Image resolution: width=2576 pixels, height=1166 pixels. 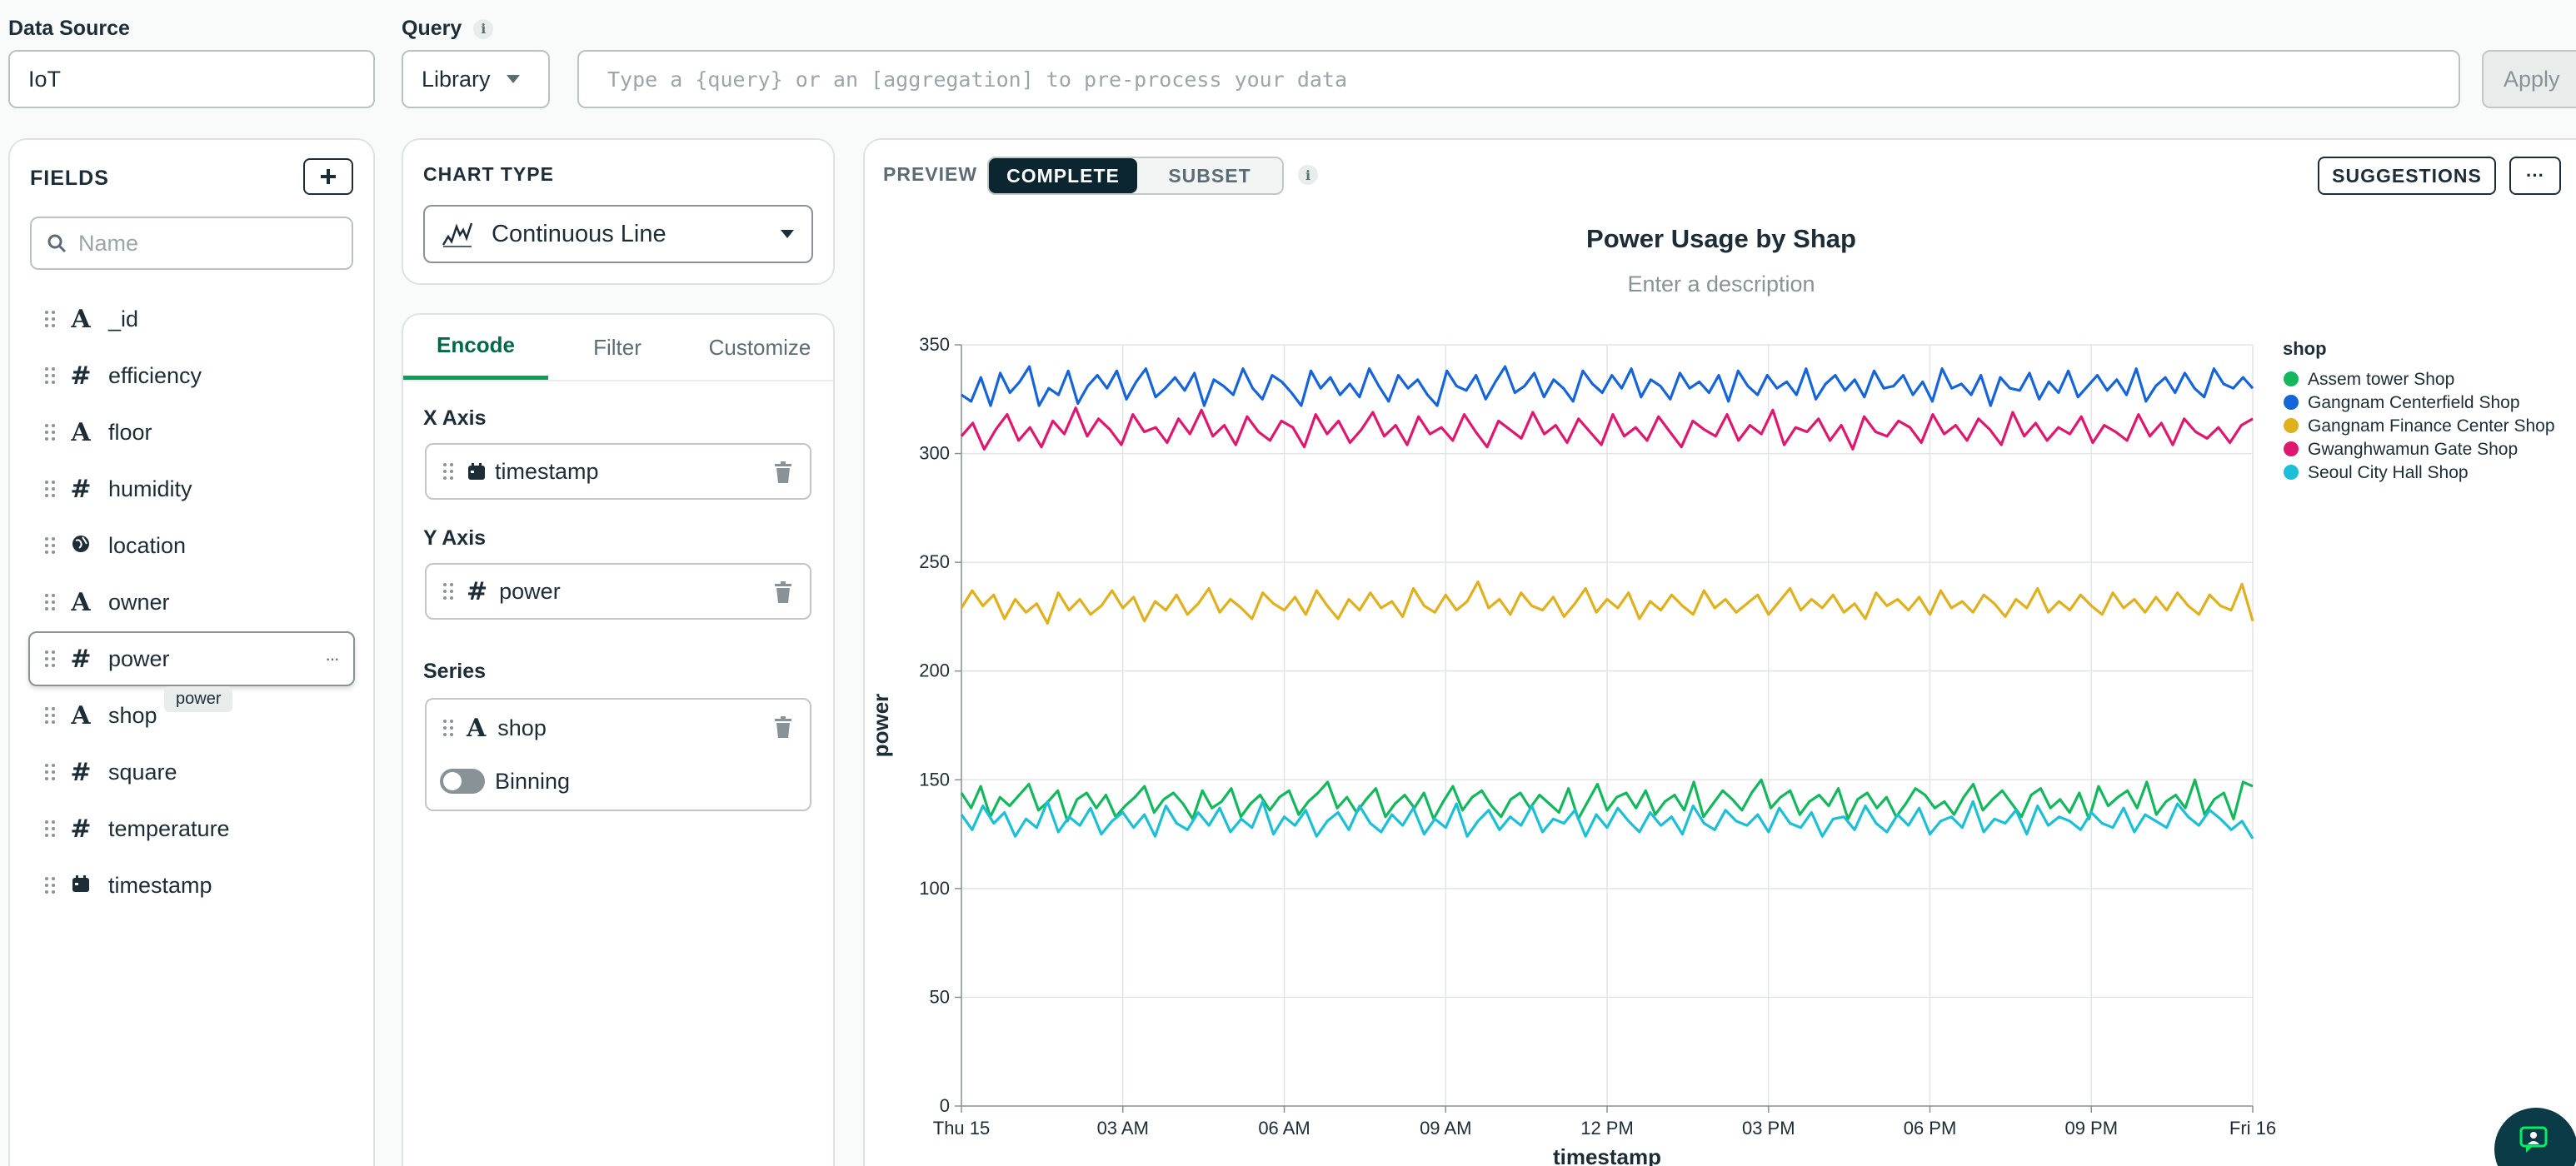 What do you see at coordinates (522, 727) in the screenshot?
I see `series-field: shop` at bounding box center [522, 727].